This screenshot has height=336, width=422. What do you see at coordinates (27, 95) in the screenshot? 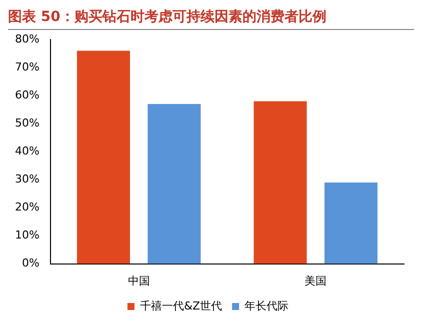
I see `y-tick-label: 60%` at bounding box center [27, 95].